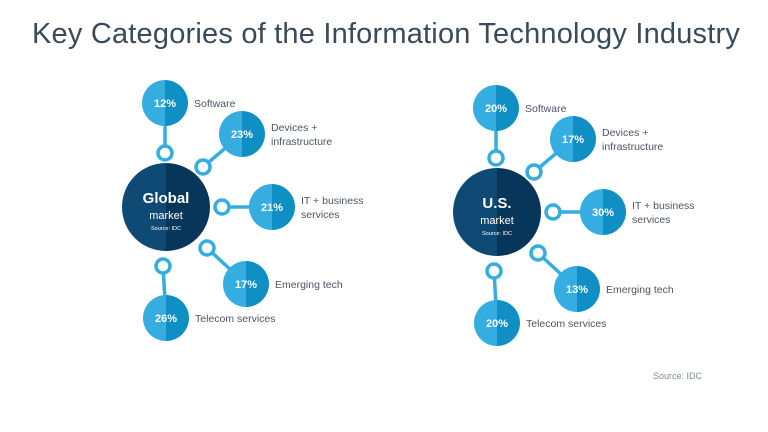 The image size is (768, 432). Describe the element at coordinates (496, 203) in the screenshot. I see `market-name: U.S.` at that location.